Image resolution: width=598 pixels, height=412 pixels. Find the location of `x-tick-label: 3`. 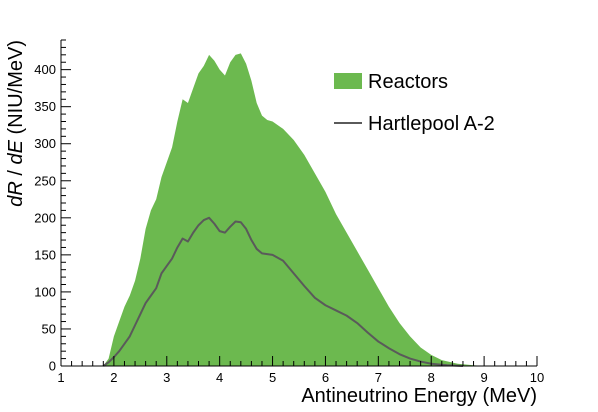

x-tick-label: 3 is located at coordinates (166, 377).